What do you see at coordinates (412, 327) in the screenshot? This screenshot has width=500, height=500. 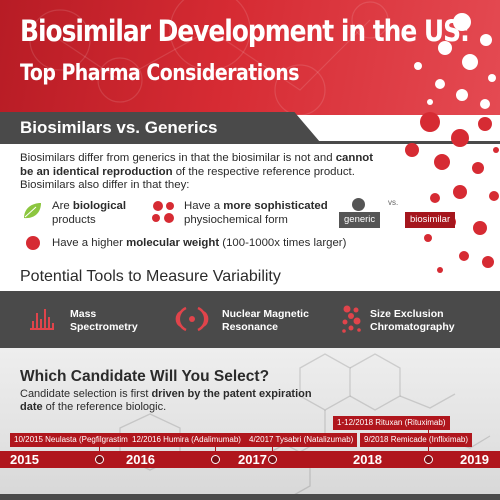 I see `tool-sec-2: Chromatography` at bounding box center [412, 327].